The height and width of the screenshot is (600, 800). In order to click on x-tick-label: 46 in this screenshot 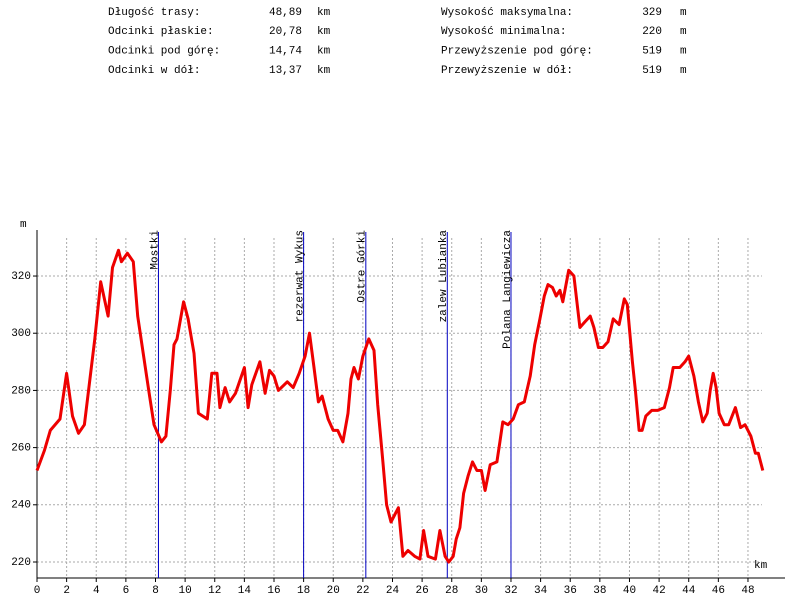, I will do `click(718, 591)`.